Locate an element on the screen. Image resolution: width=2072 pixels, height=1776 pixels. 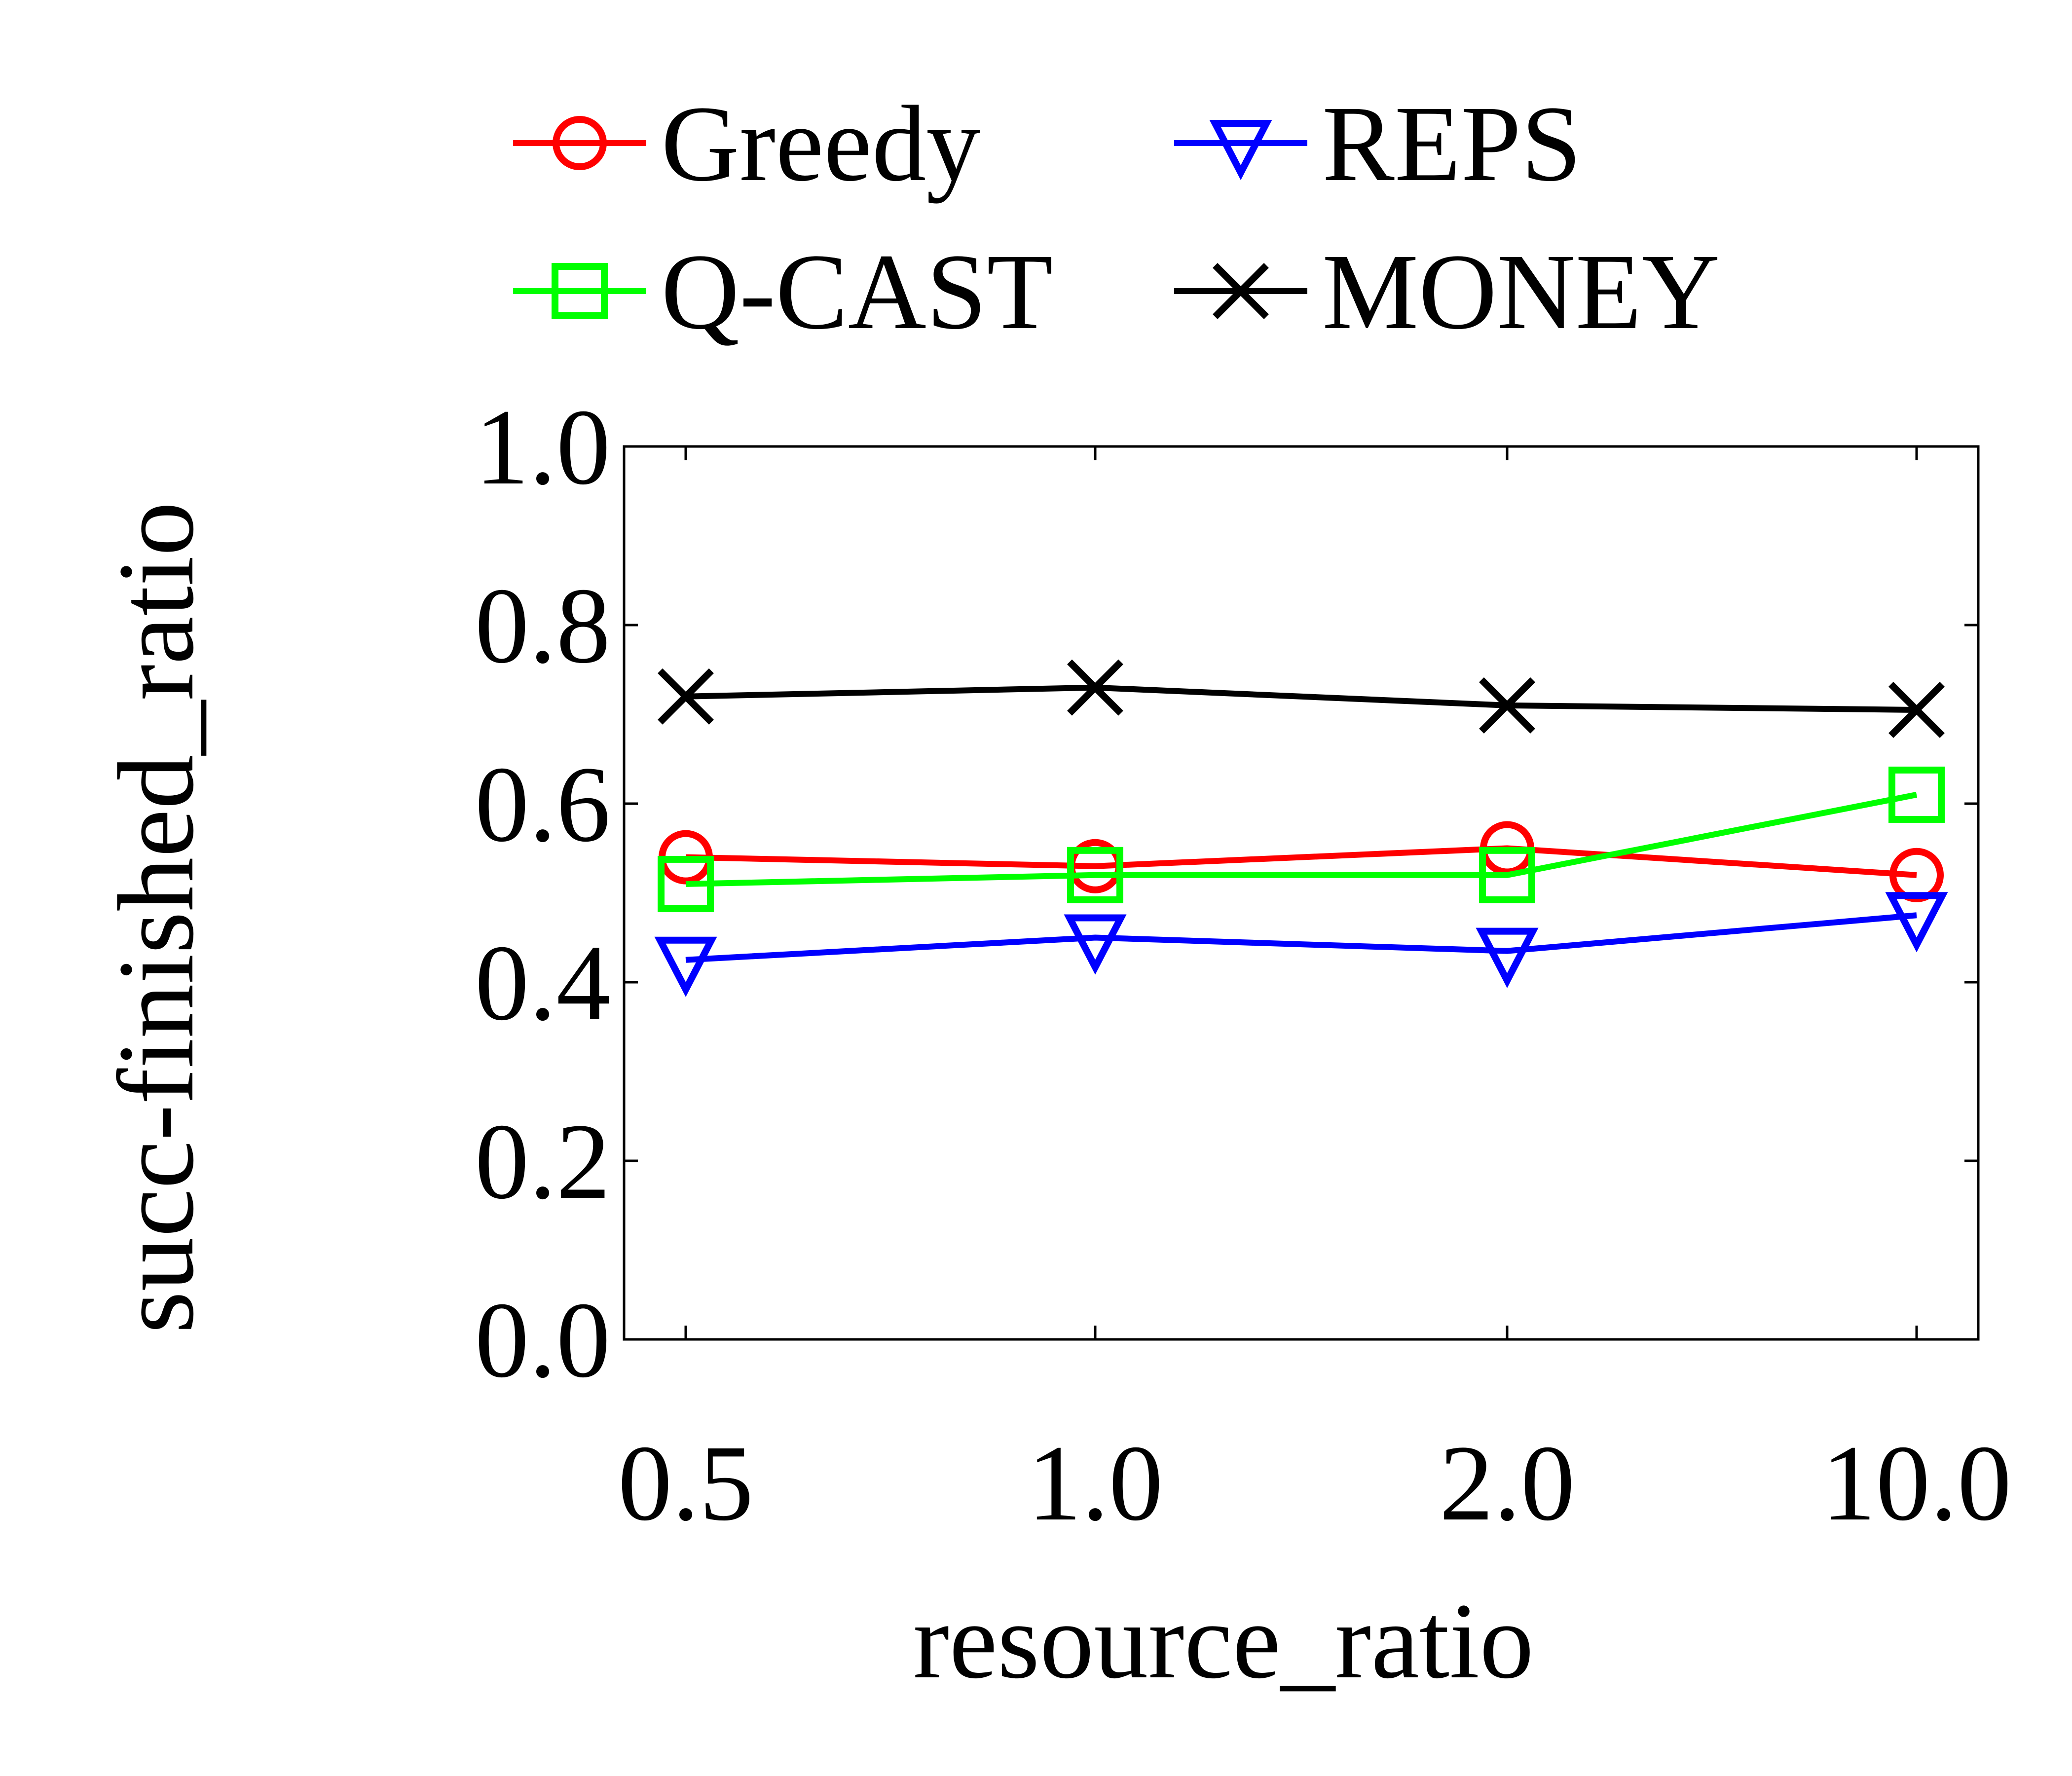
legend-entry: MONEY is located at coordinates (1447, 292).